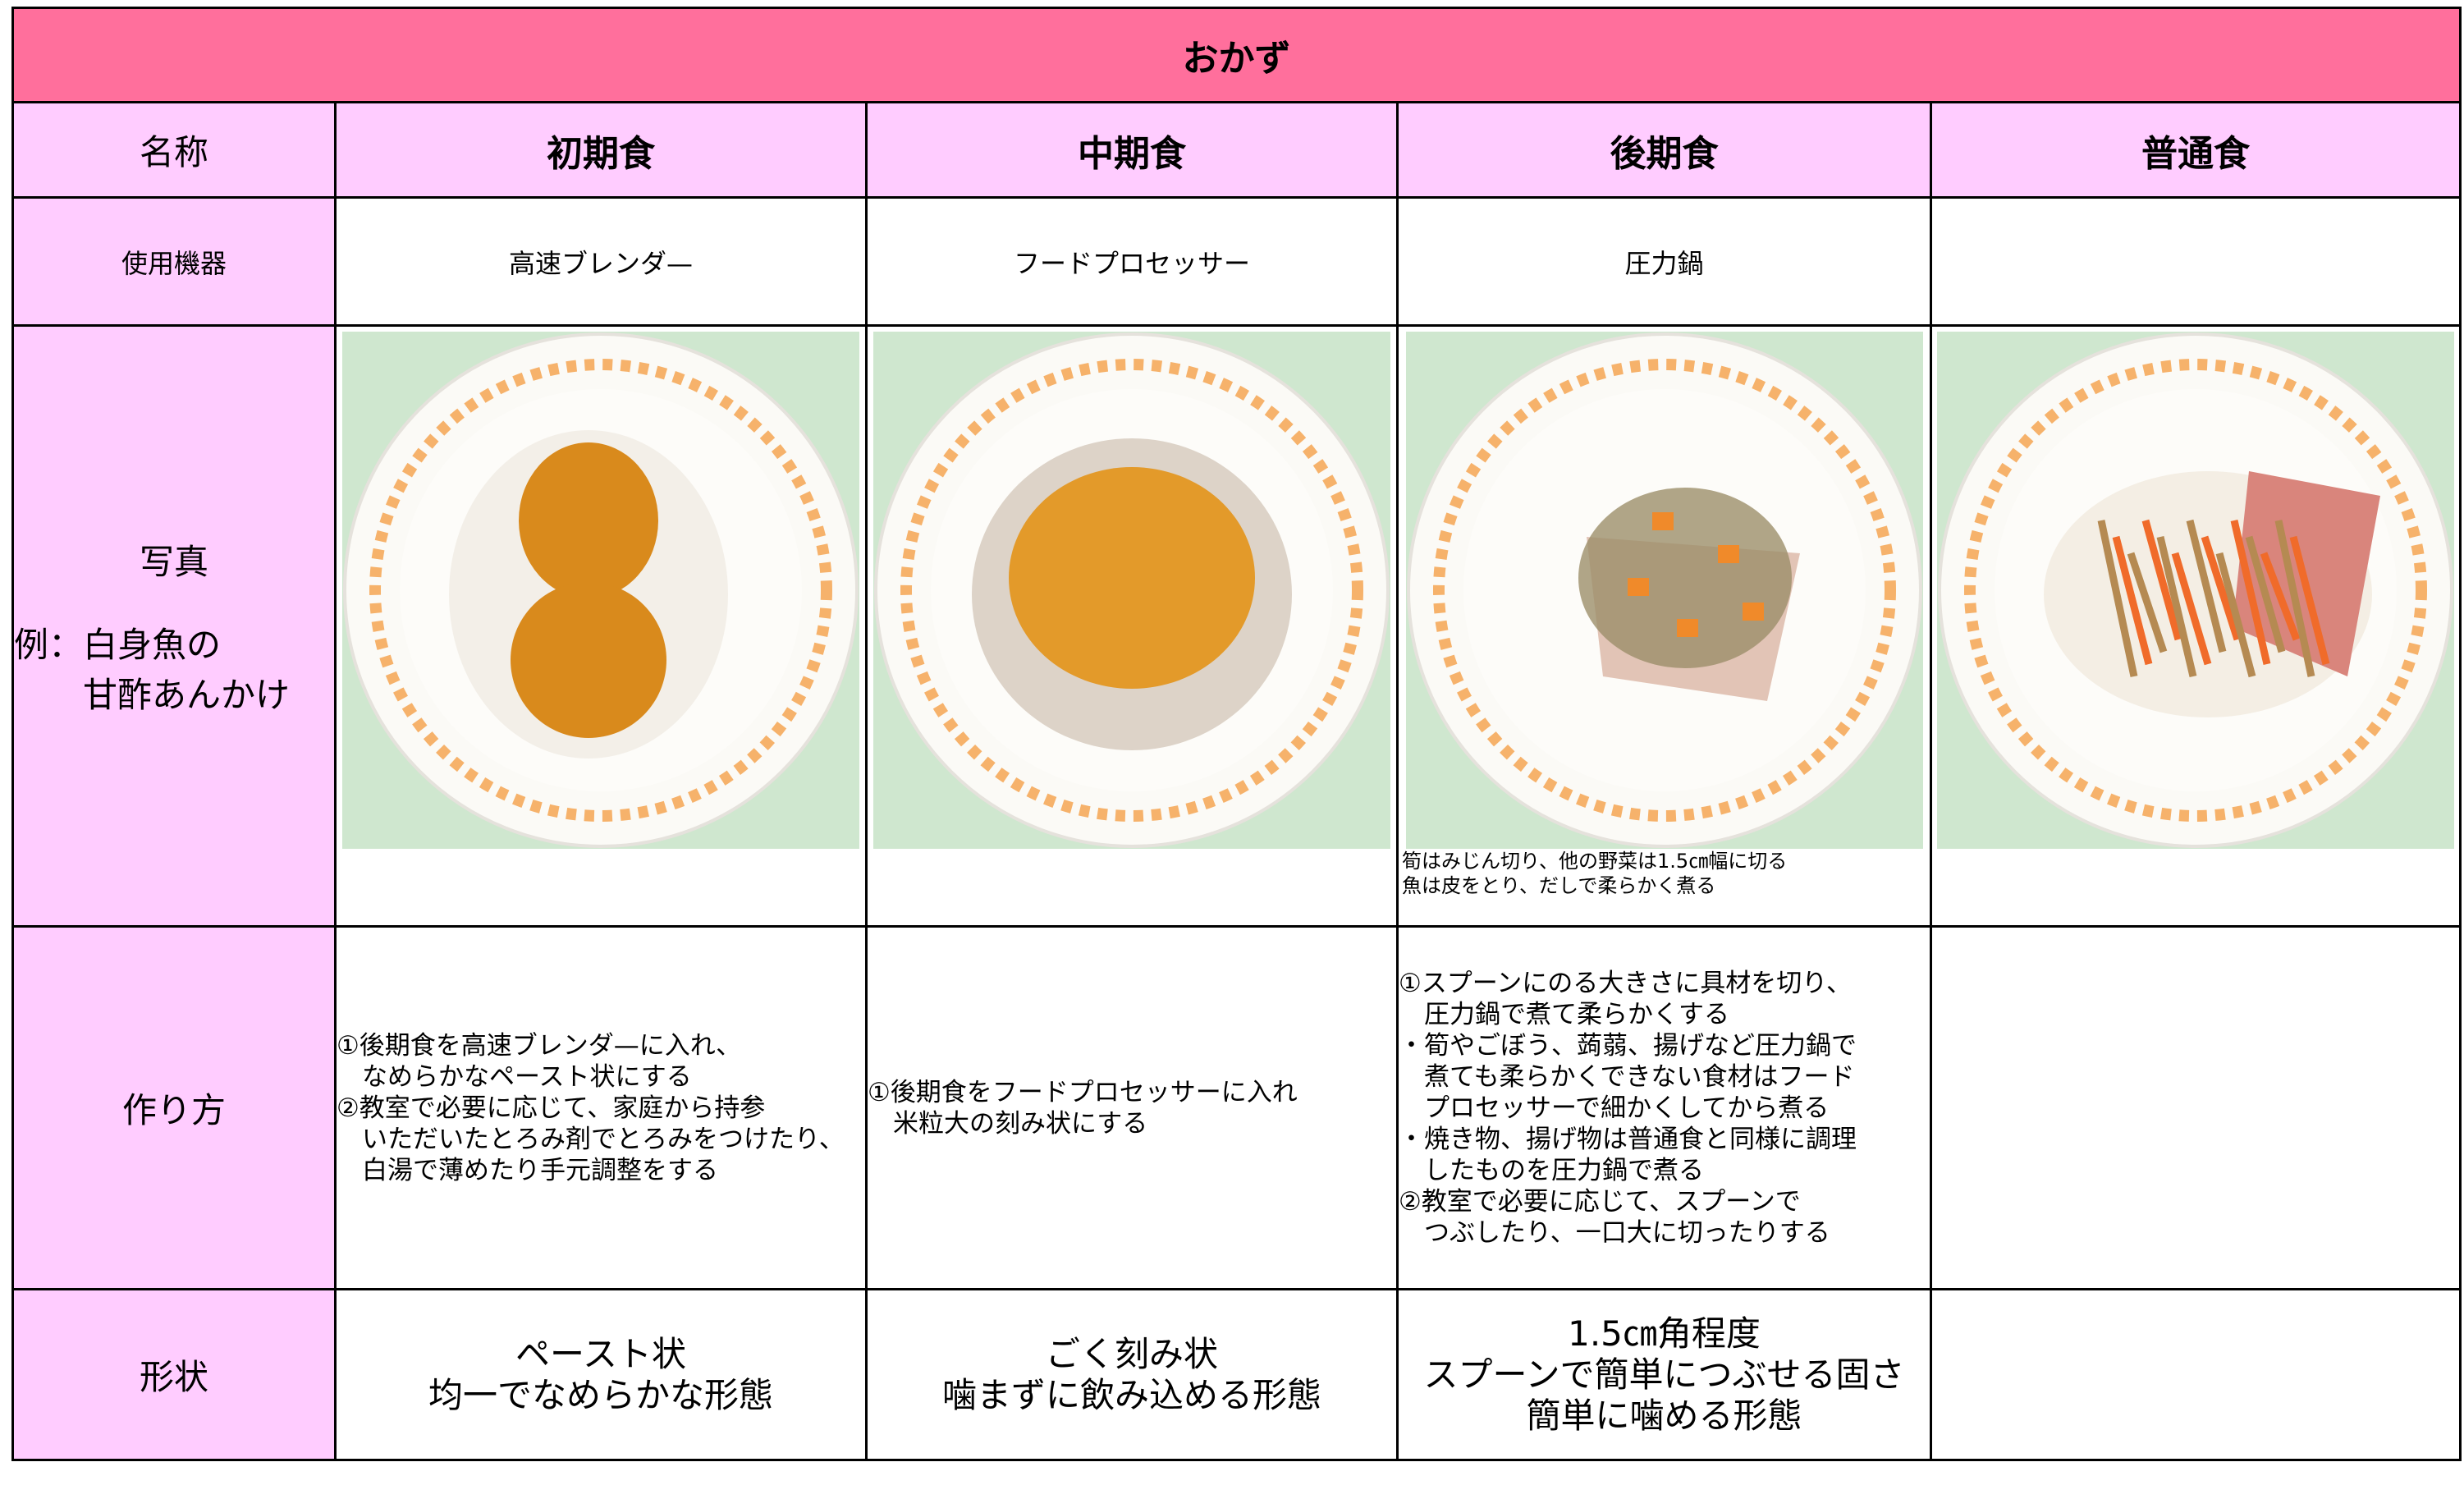 This screenshot has height=1485, width=2464. I want to click on cell: フードプロセッサー, so click(1132, 261).